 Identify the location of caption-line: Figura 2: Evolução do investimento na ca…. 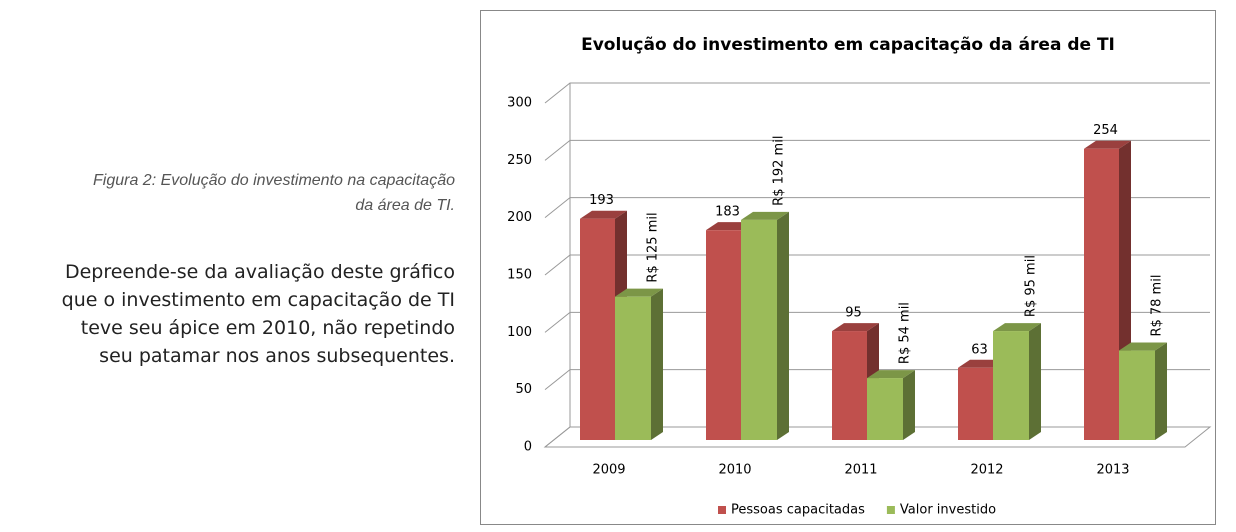
(274, 180).